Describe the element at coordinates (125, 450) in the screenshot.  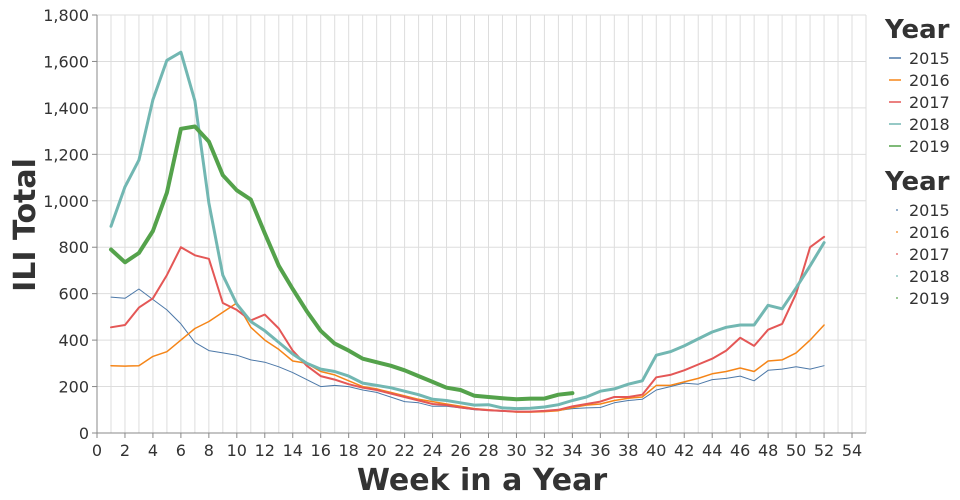
I see `x-tick-label: 2` at that location.